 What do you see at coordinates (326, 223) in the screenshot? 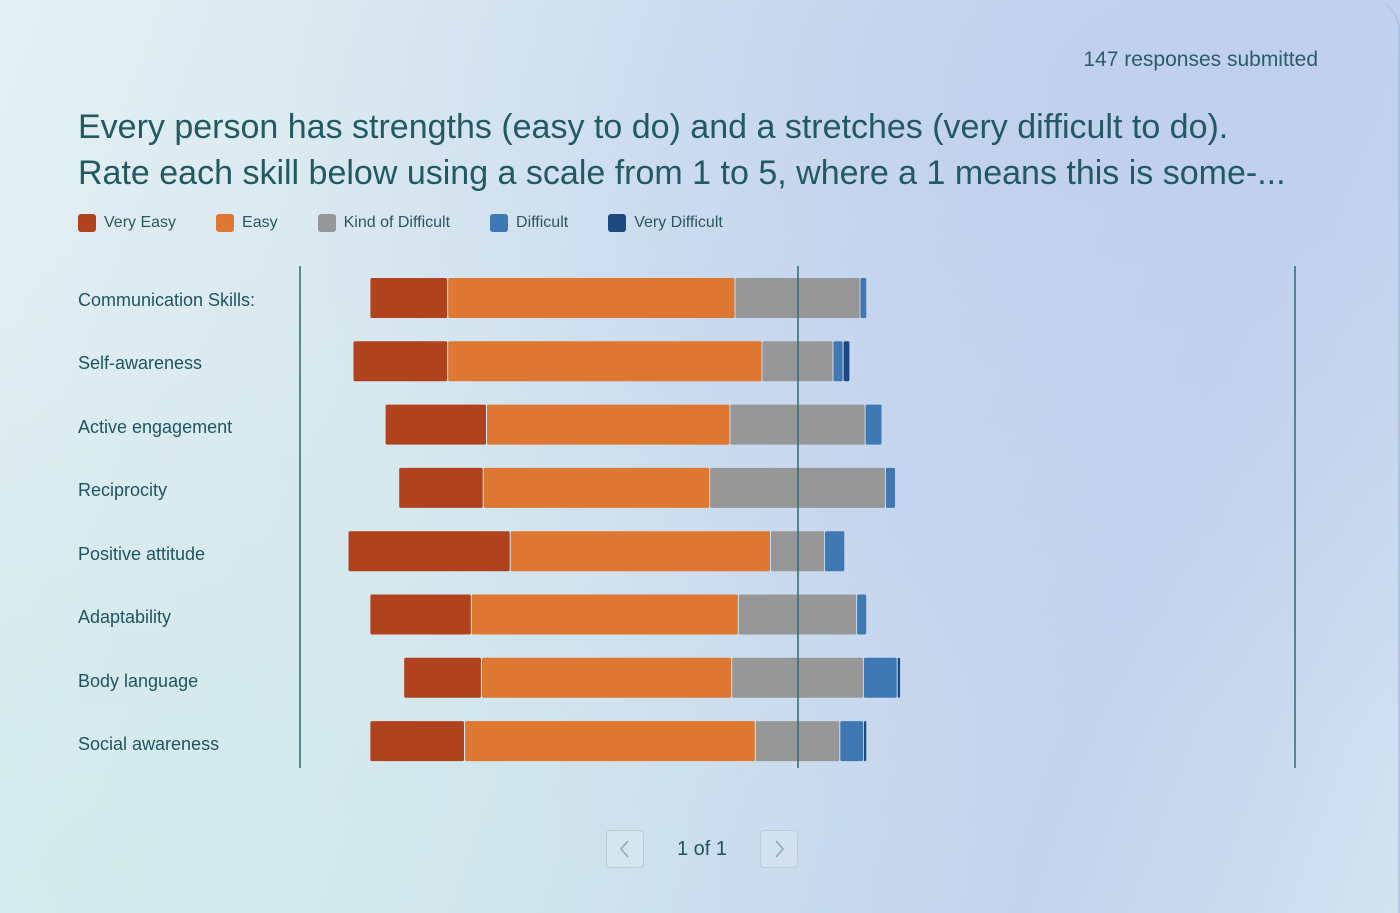
I see `legend-swatch-kind-of-difficult` at bounding box center [326, 223].